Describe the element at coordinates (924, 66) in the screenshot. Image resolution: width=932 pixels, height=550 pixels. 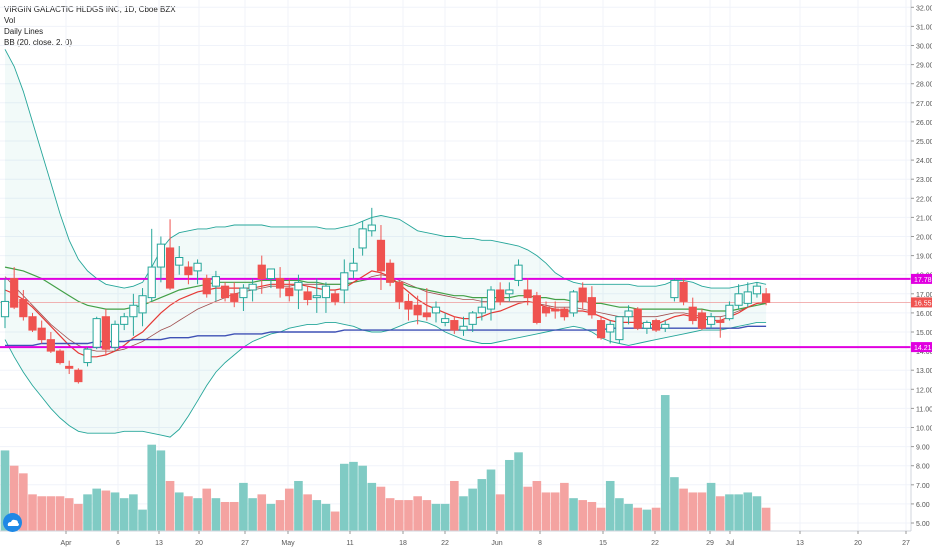
I see `price-tick-label: 29.00` at that location.